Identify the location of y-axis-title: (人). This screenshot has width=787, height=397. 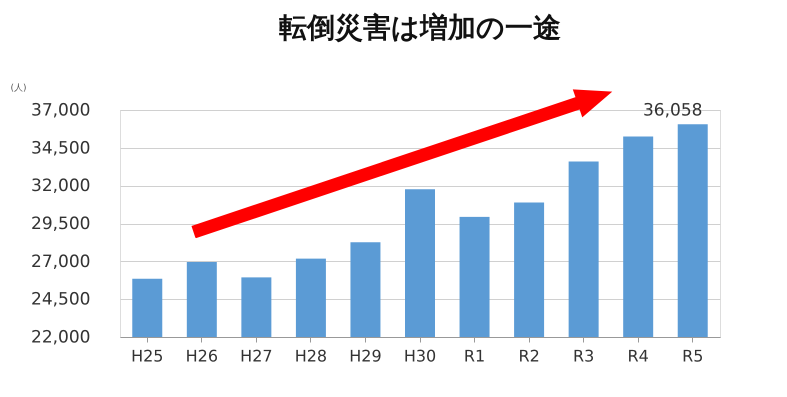
(18, 88).